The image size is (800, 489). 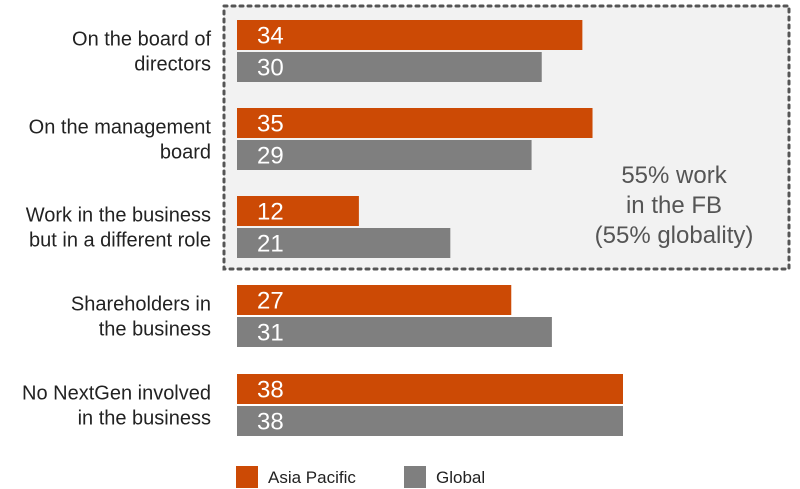 What do you see at coordinates (247, 477) in the screenshot?
I see `legend-swatch-asia-pacific` at bounding box center [247, 477].